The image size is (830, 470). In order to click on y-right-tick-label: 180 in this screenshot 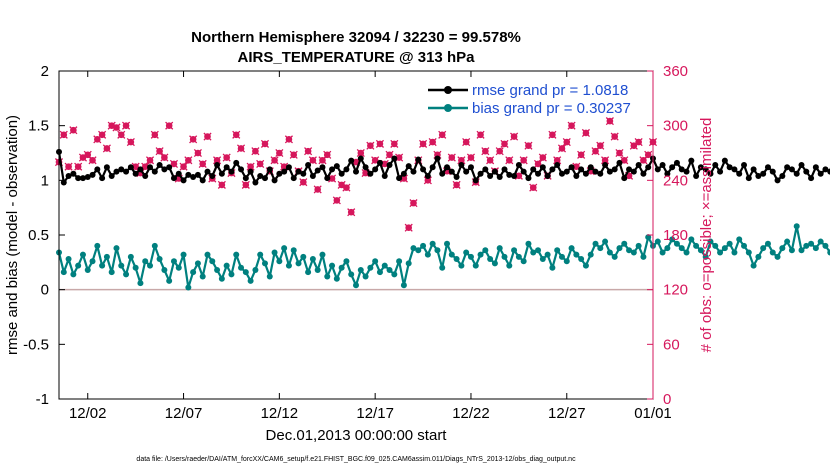, I will do `click(675, 235)`.